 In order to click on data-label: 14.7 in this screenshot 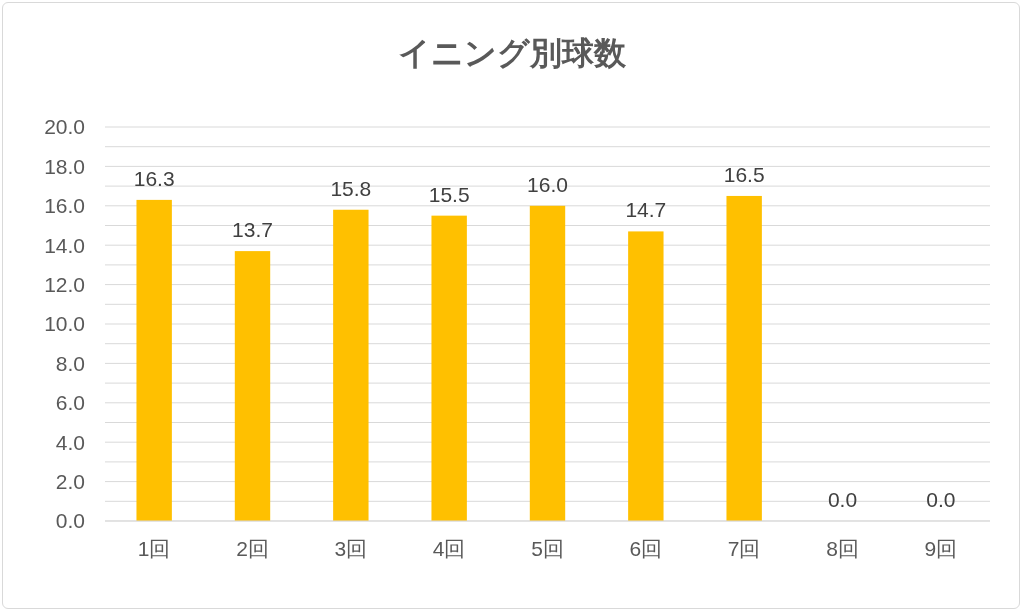, I will do `click(646, 210)`.